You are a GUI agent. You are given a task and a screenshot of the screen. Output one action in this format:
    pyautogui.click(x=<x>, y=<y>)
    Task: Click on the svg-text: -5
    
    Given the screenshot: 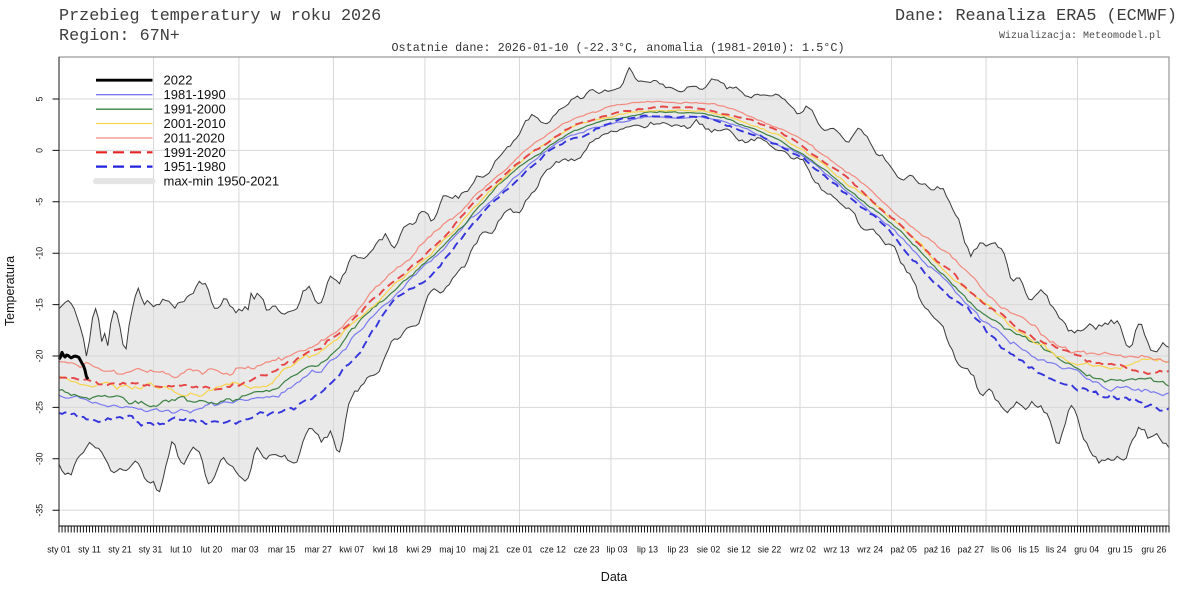 What is the action you would take?
    pyautogui.click(x=40, y=202)
    